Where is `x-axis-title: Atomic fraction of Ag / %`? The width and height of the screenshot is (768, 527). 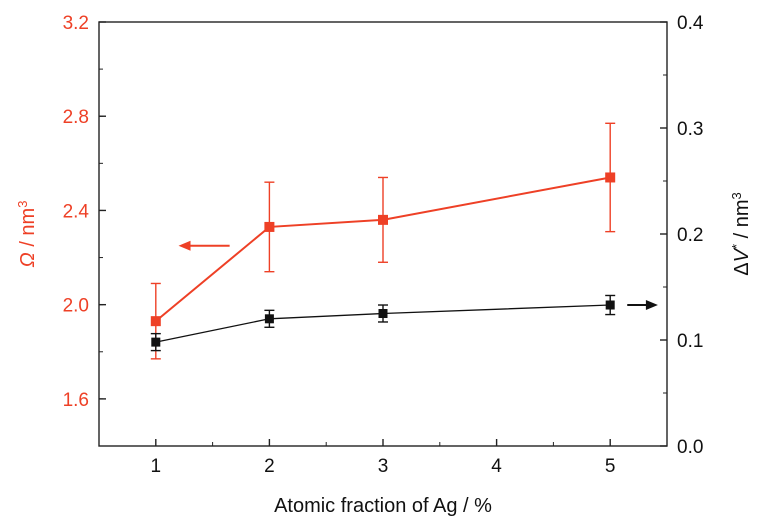 x-axis-title: Atomic fraction of Ag / % is located at coordinates (383, 506).